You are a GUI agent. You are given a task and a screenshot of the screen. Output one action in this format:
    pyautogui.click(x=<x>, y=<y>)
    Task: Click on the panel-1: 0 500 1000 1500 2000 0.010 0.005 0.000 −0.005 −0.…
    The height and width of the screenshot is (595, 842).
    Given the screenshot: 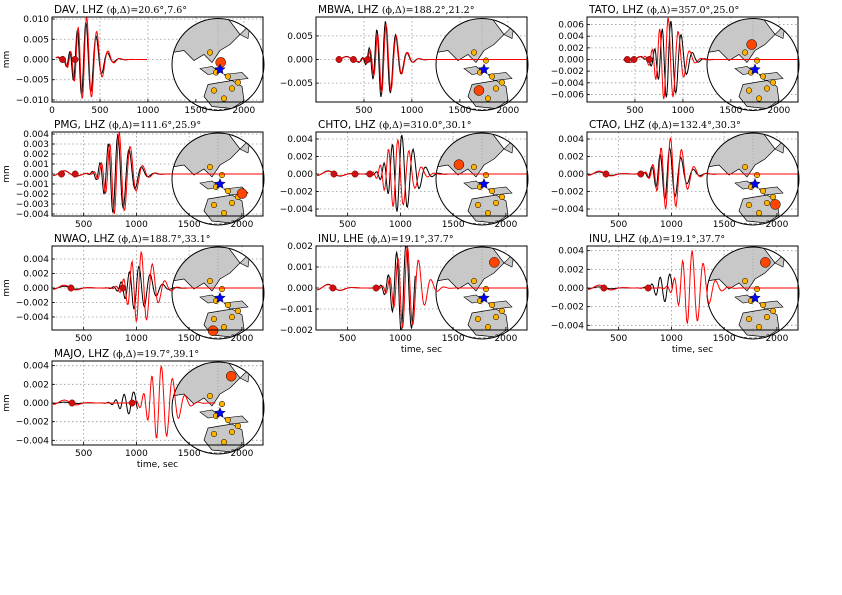 What is the action you would take?
    pyautogui.click(x=133, y=60)
    